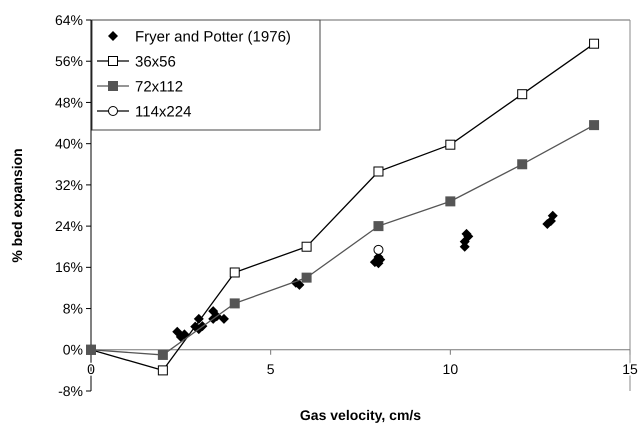 This screenshot has height=433, width=639. What do you see at coordinates (163, 111) in the screenshot?
I see `legend-label: 114x224` at bounding box center [163, 111].